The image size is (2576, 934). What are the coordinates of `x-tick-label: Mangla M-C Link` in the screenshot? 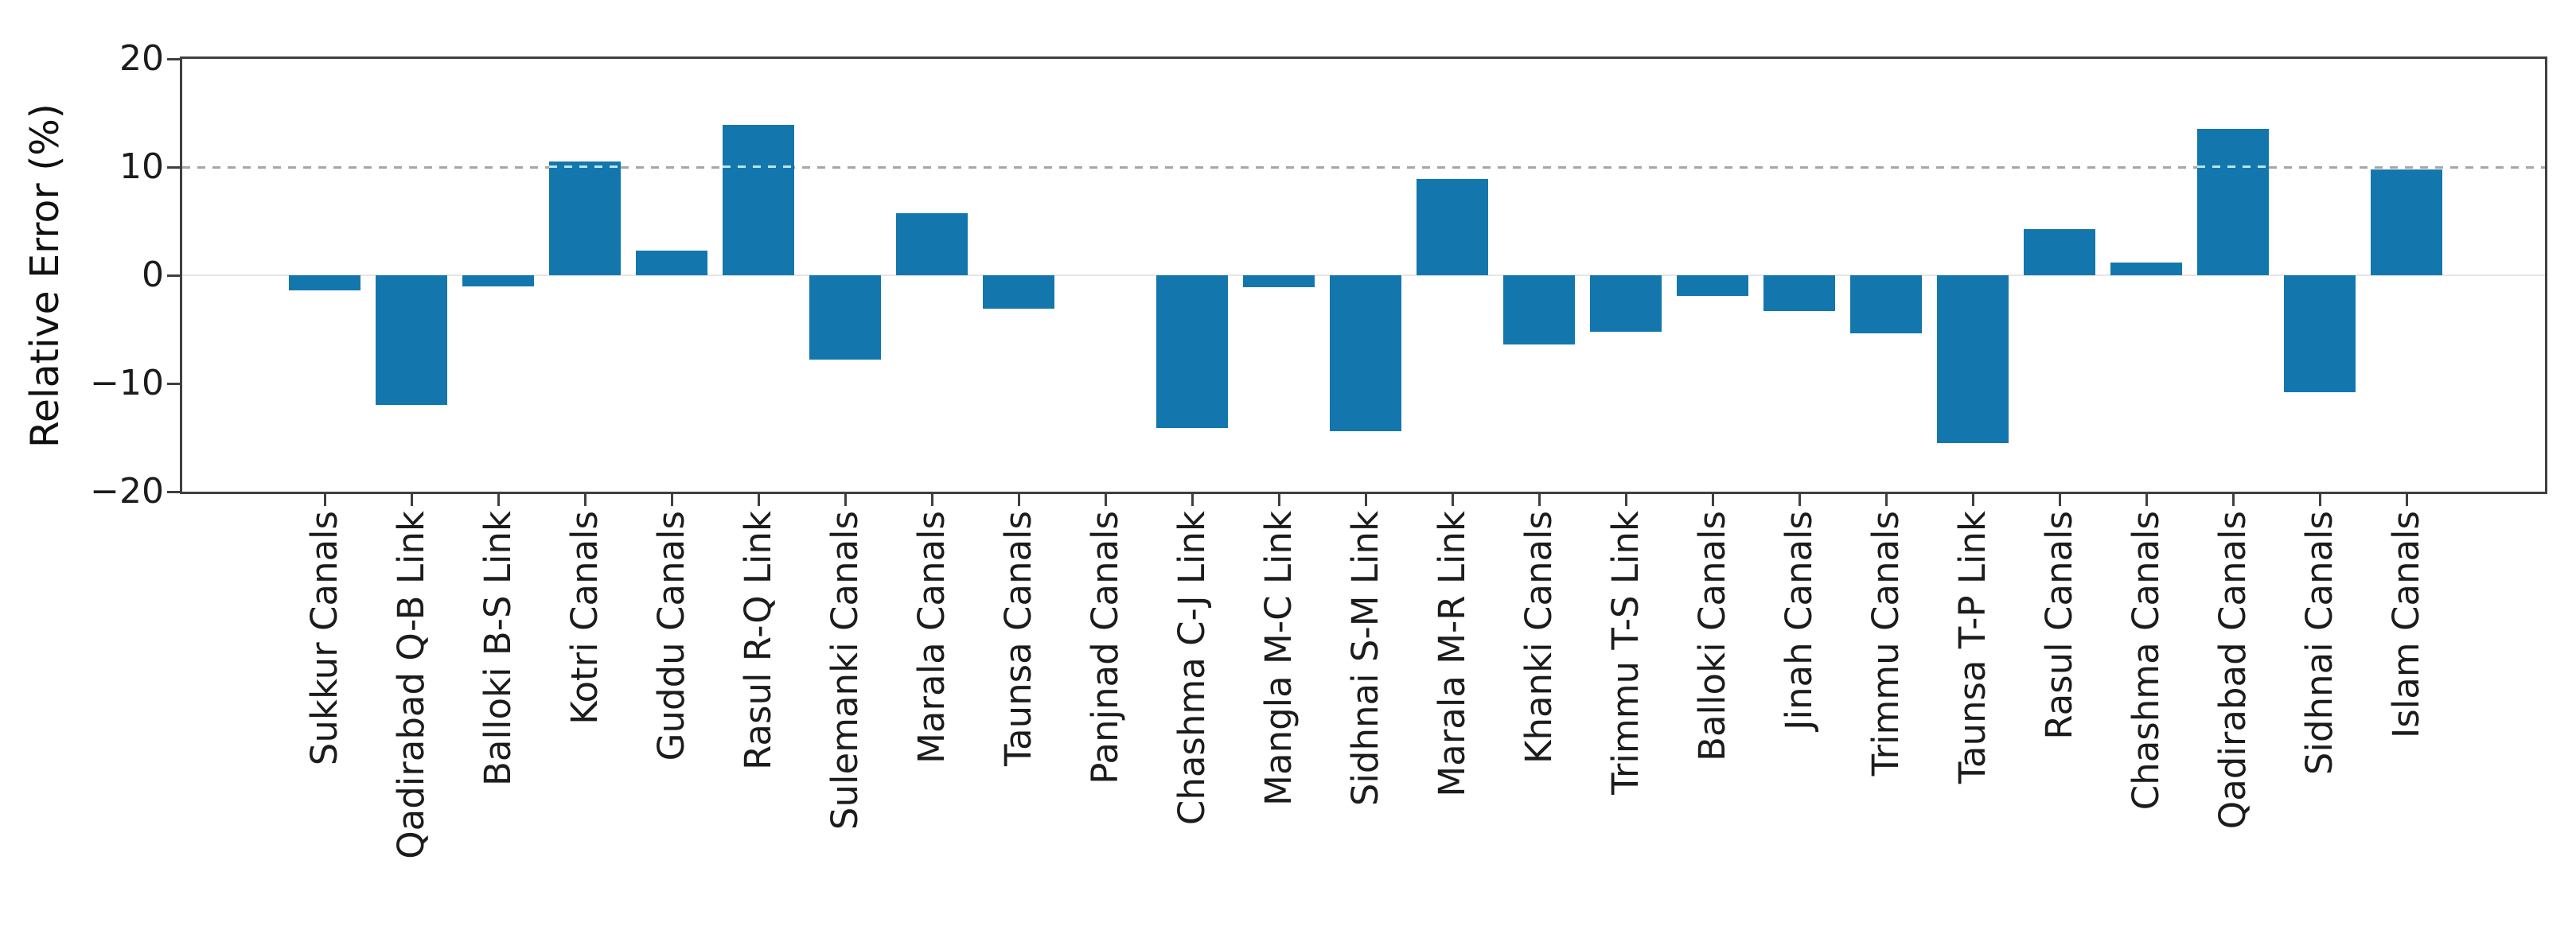 It's located at (1278, 658).